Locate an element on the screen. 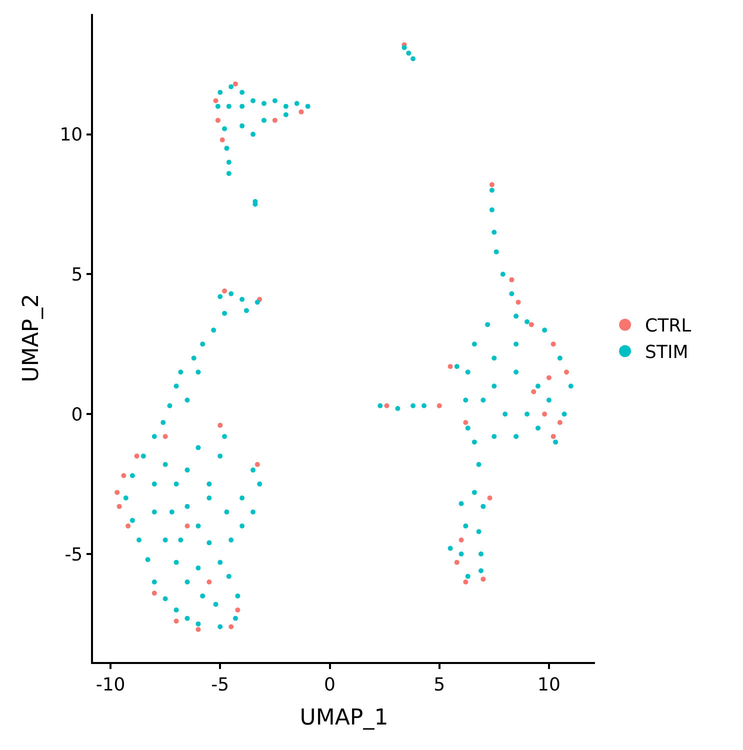 The image size is (743, 750). x-tick-label: -5 is located at coordinates (220, 685).